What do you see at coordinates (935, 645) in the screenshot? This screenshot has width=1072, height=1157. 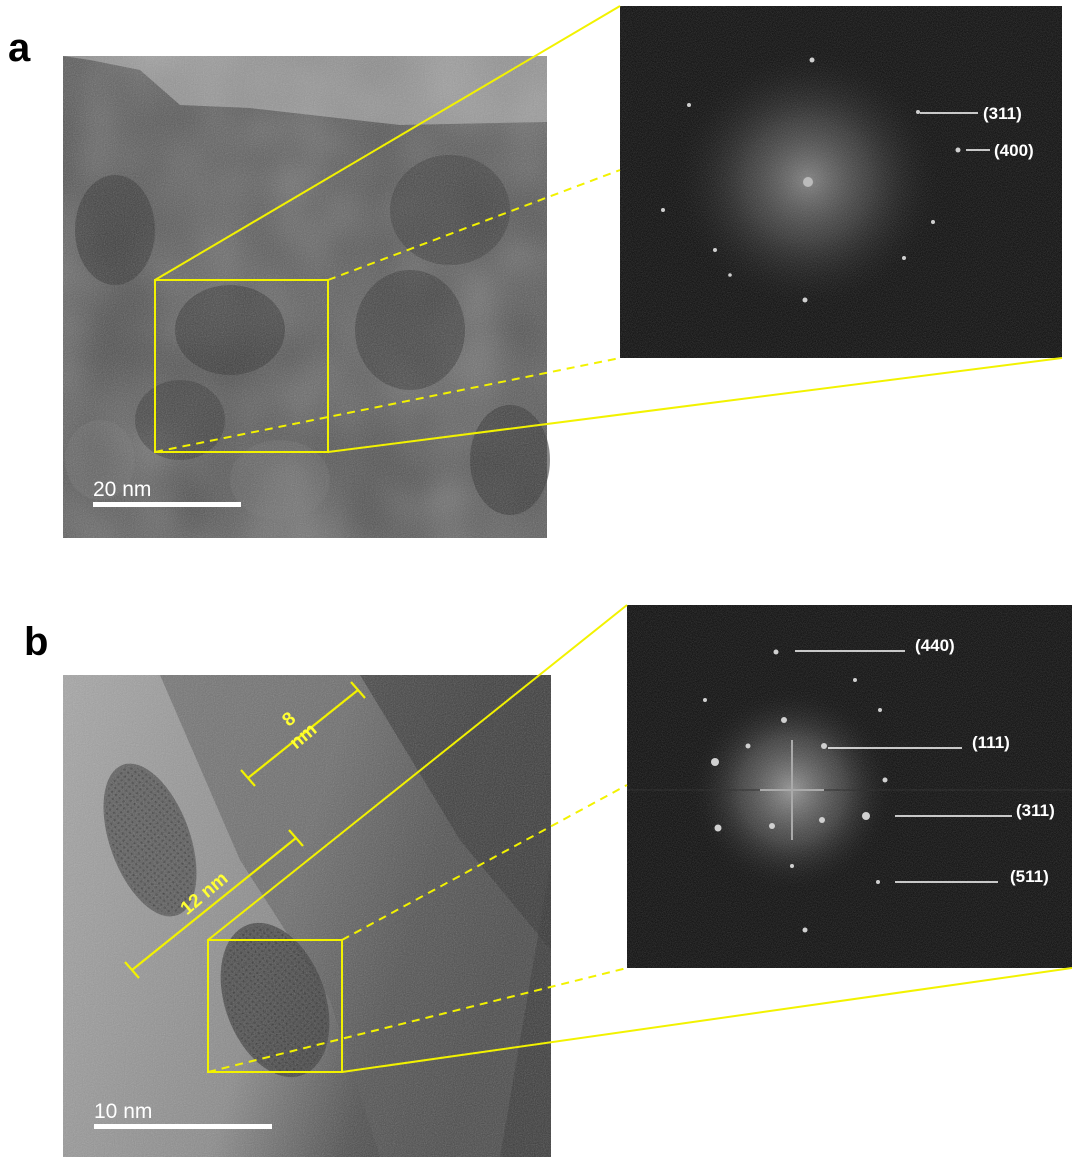 I see `fft-label-440-b: (440)` at bounding box center [935, 645].